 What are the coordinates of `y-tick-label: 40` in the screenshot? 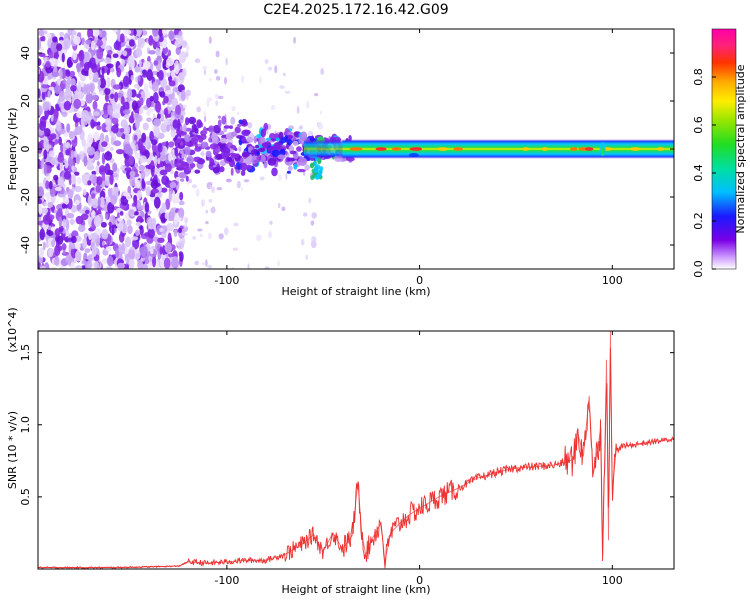 It's located at (25, 53).